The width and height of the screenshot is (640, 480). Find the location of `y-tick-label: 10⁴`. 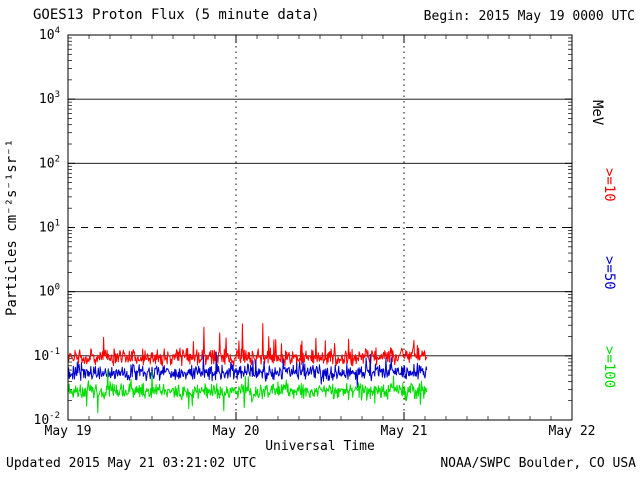

y-tick-label: 10⁴ is located at coordinates (49, 34).